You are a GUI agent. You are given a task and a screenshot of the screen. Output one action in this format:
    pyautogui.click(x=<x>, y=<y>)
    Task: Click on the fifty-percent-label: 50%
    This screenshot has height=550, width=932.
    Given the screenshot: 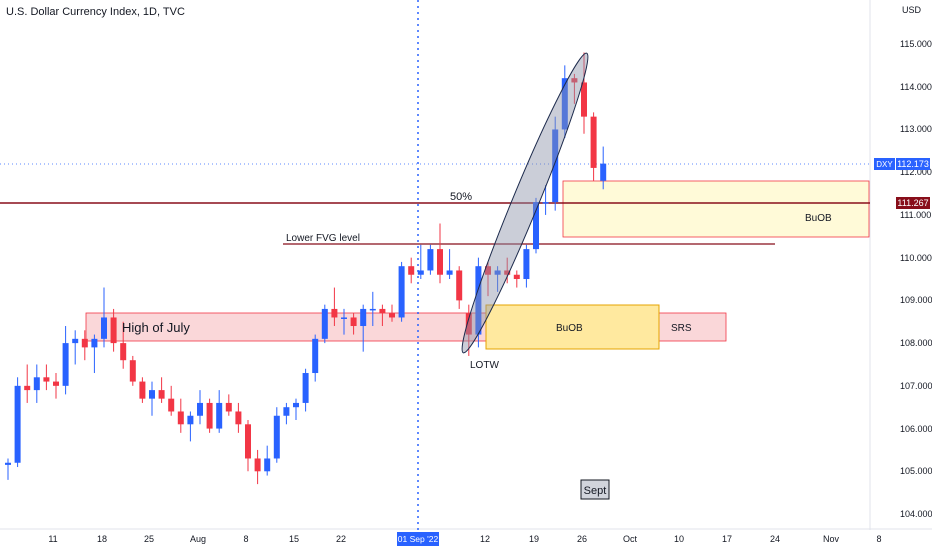 What is the action you would take?
    pyautogui.click(x=461, y=197)
    